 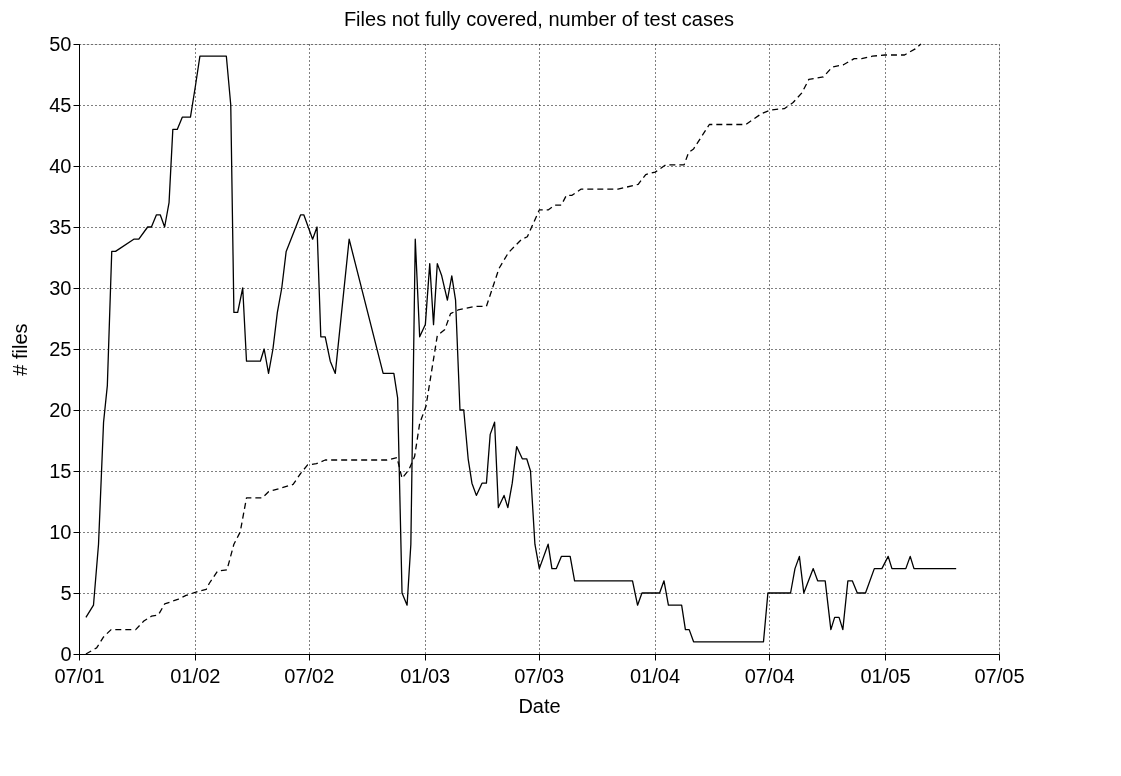 What do you see at coordinates (539, 19) in the screenshot?
I see `chart-title: Files not fully covered, number of test cases` at bounding box center [539, 19].